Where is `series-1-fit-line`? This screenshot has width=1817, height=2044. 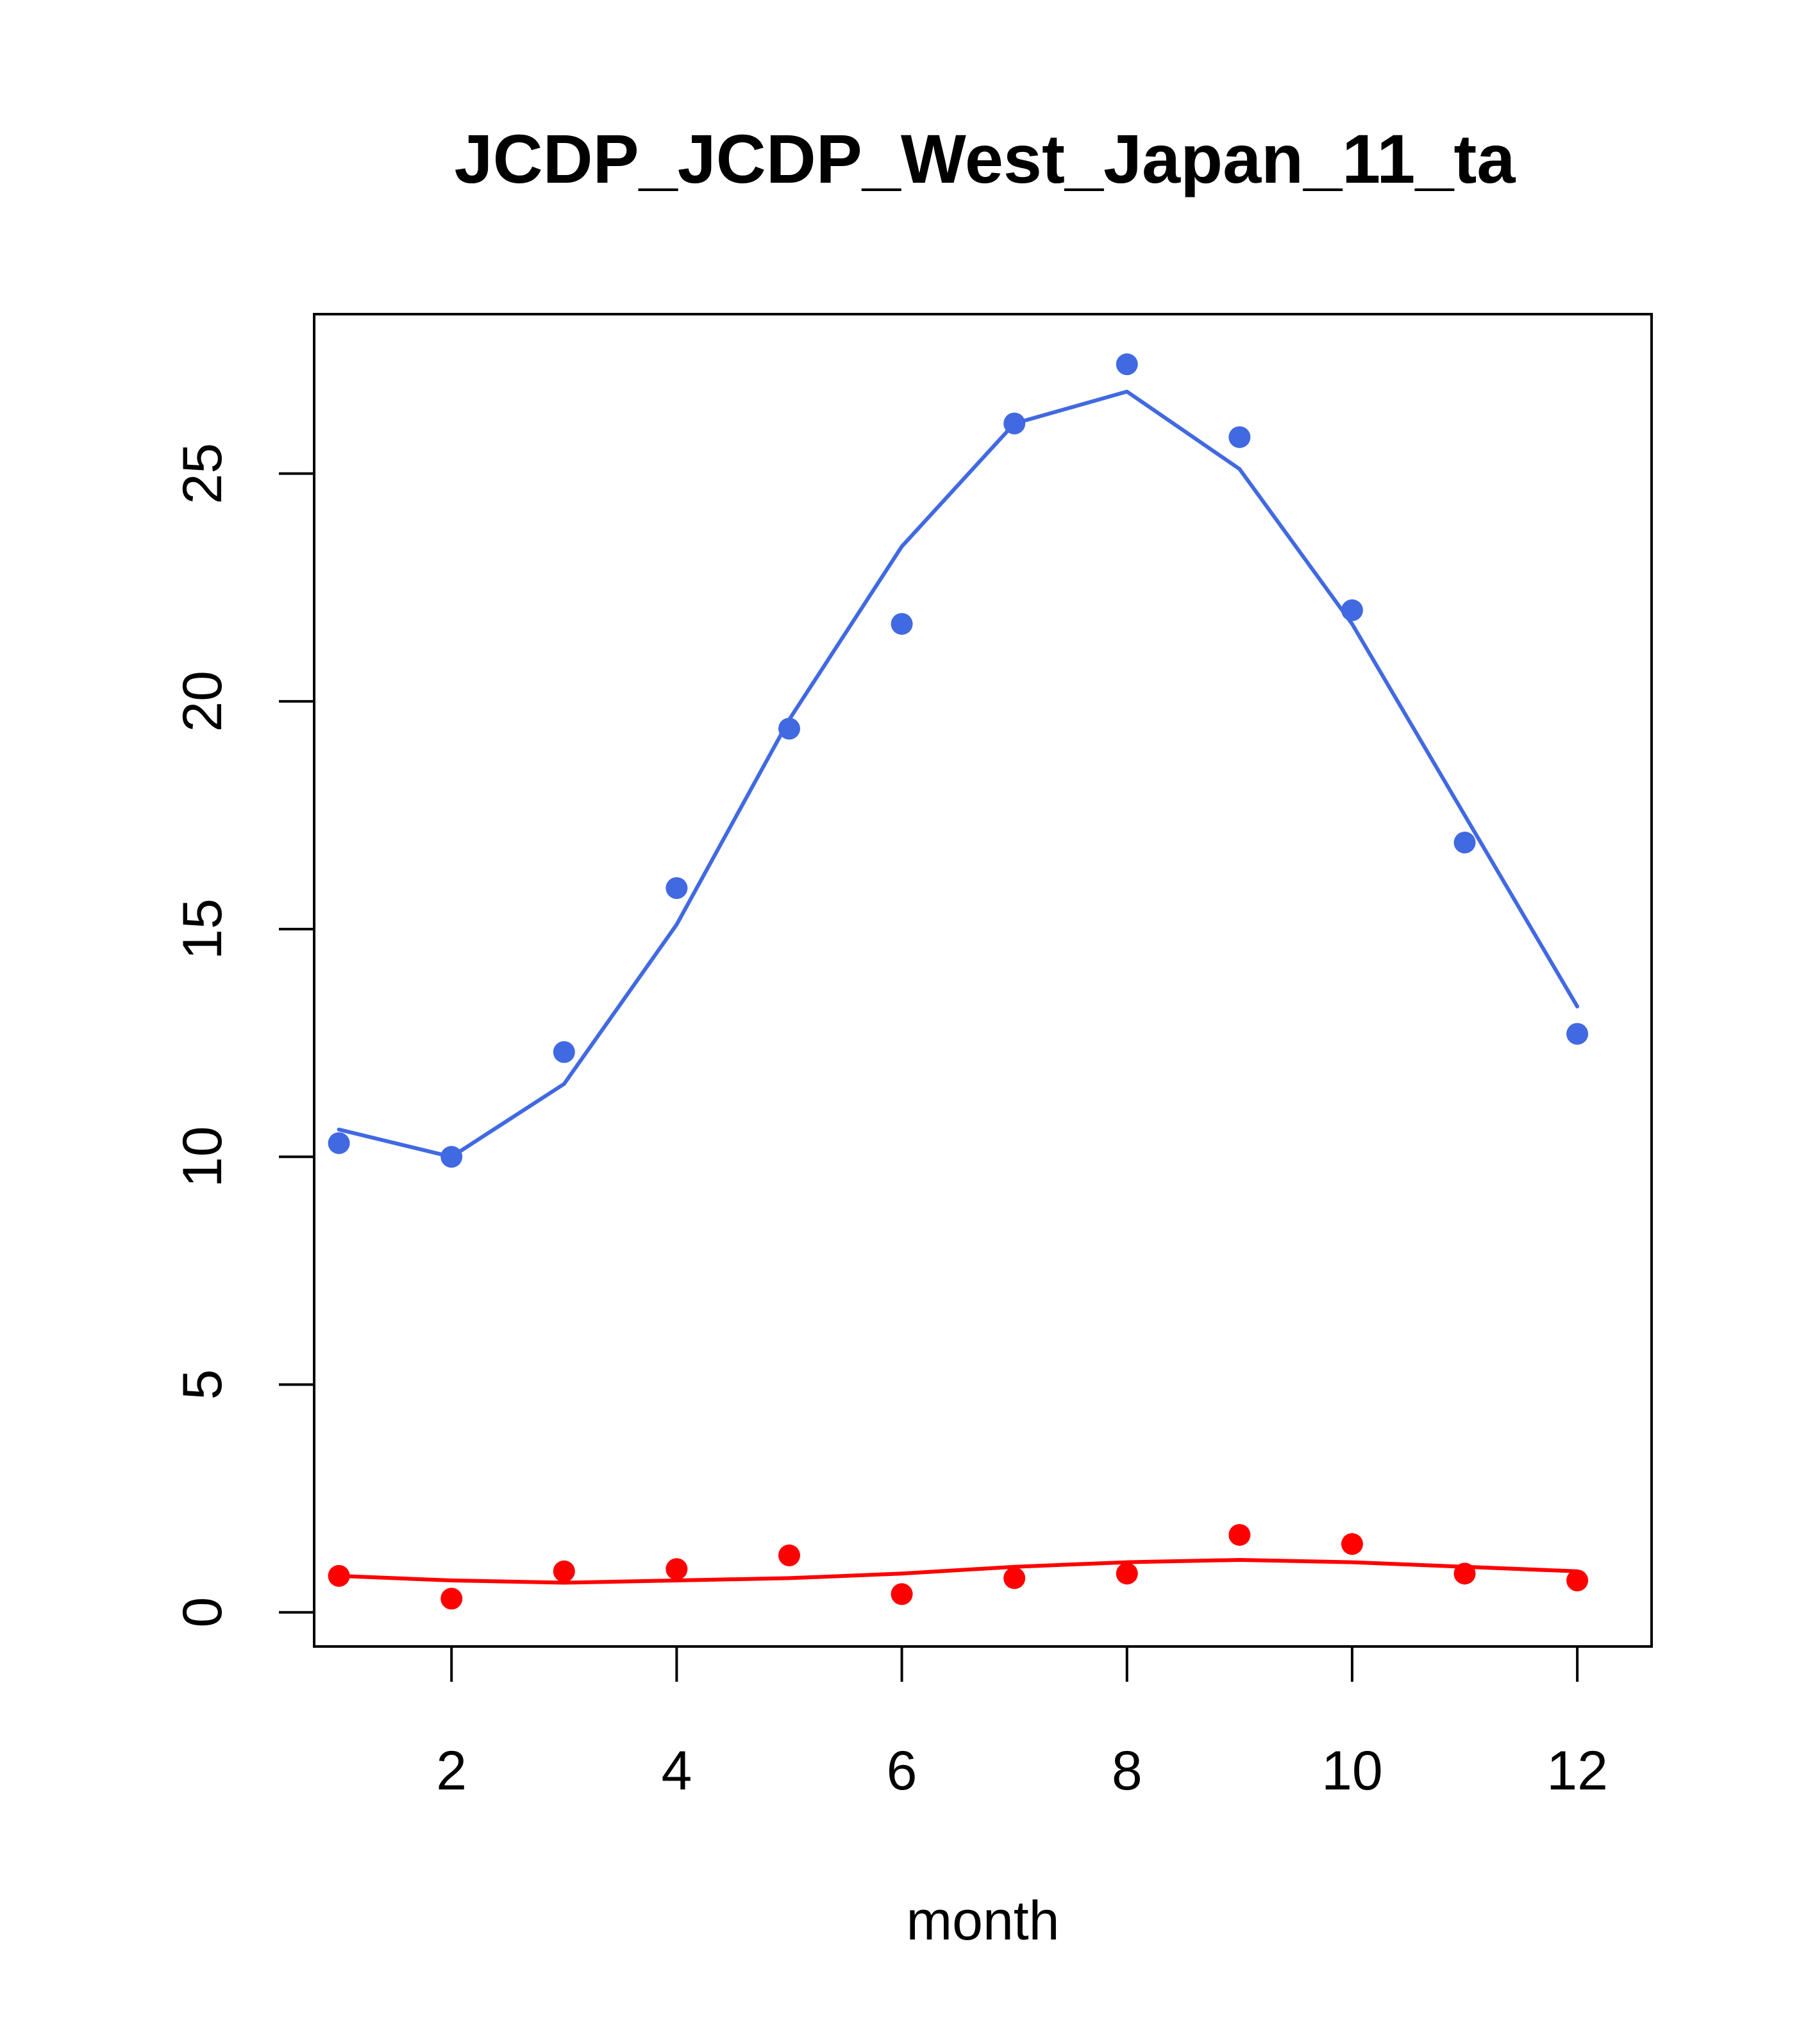
series-1-fit-line is located at coordinates (958, 1572).